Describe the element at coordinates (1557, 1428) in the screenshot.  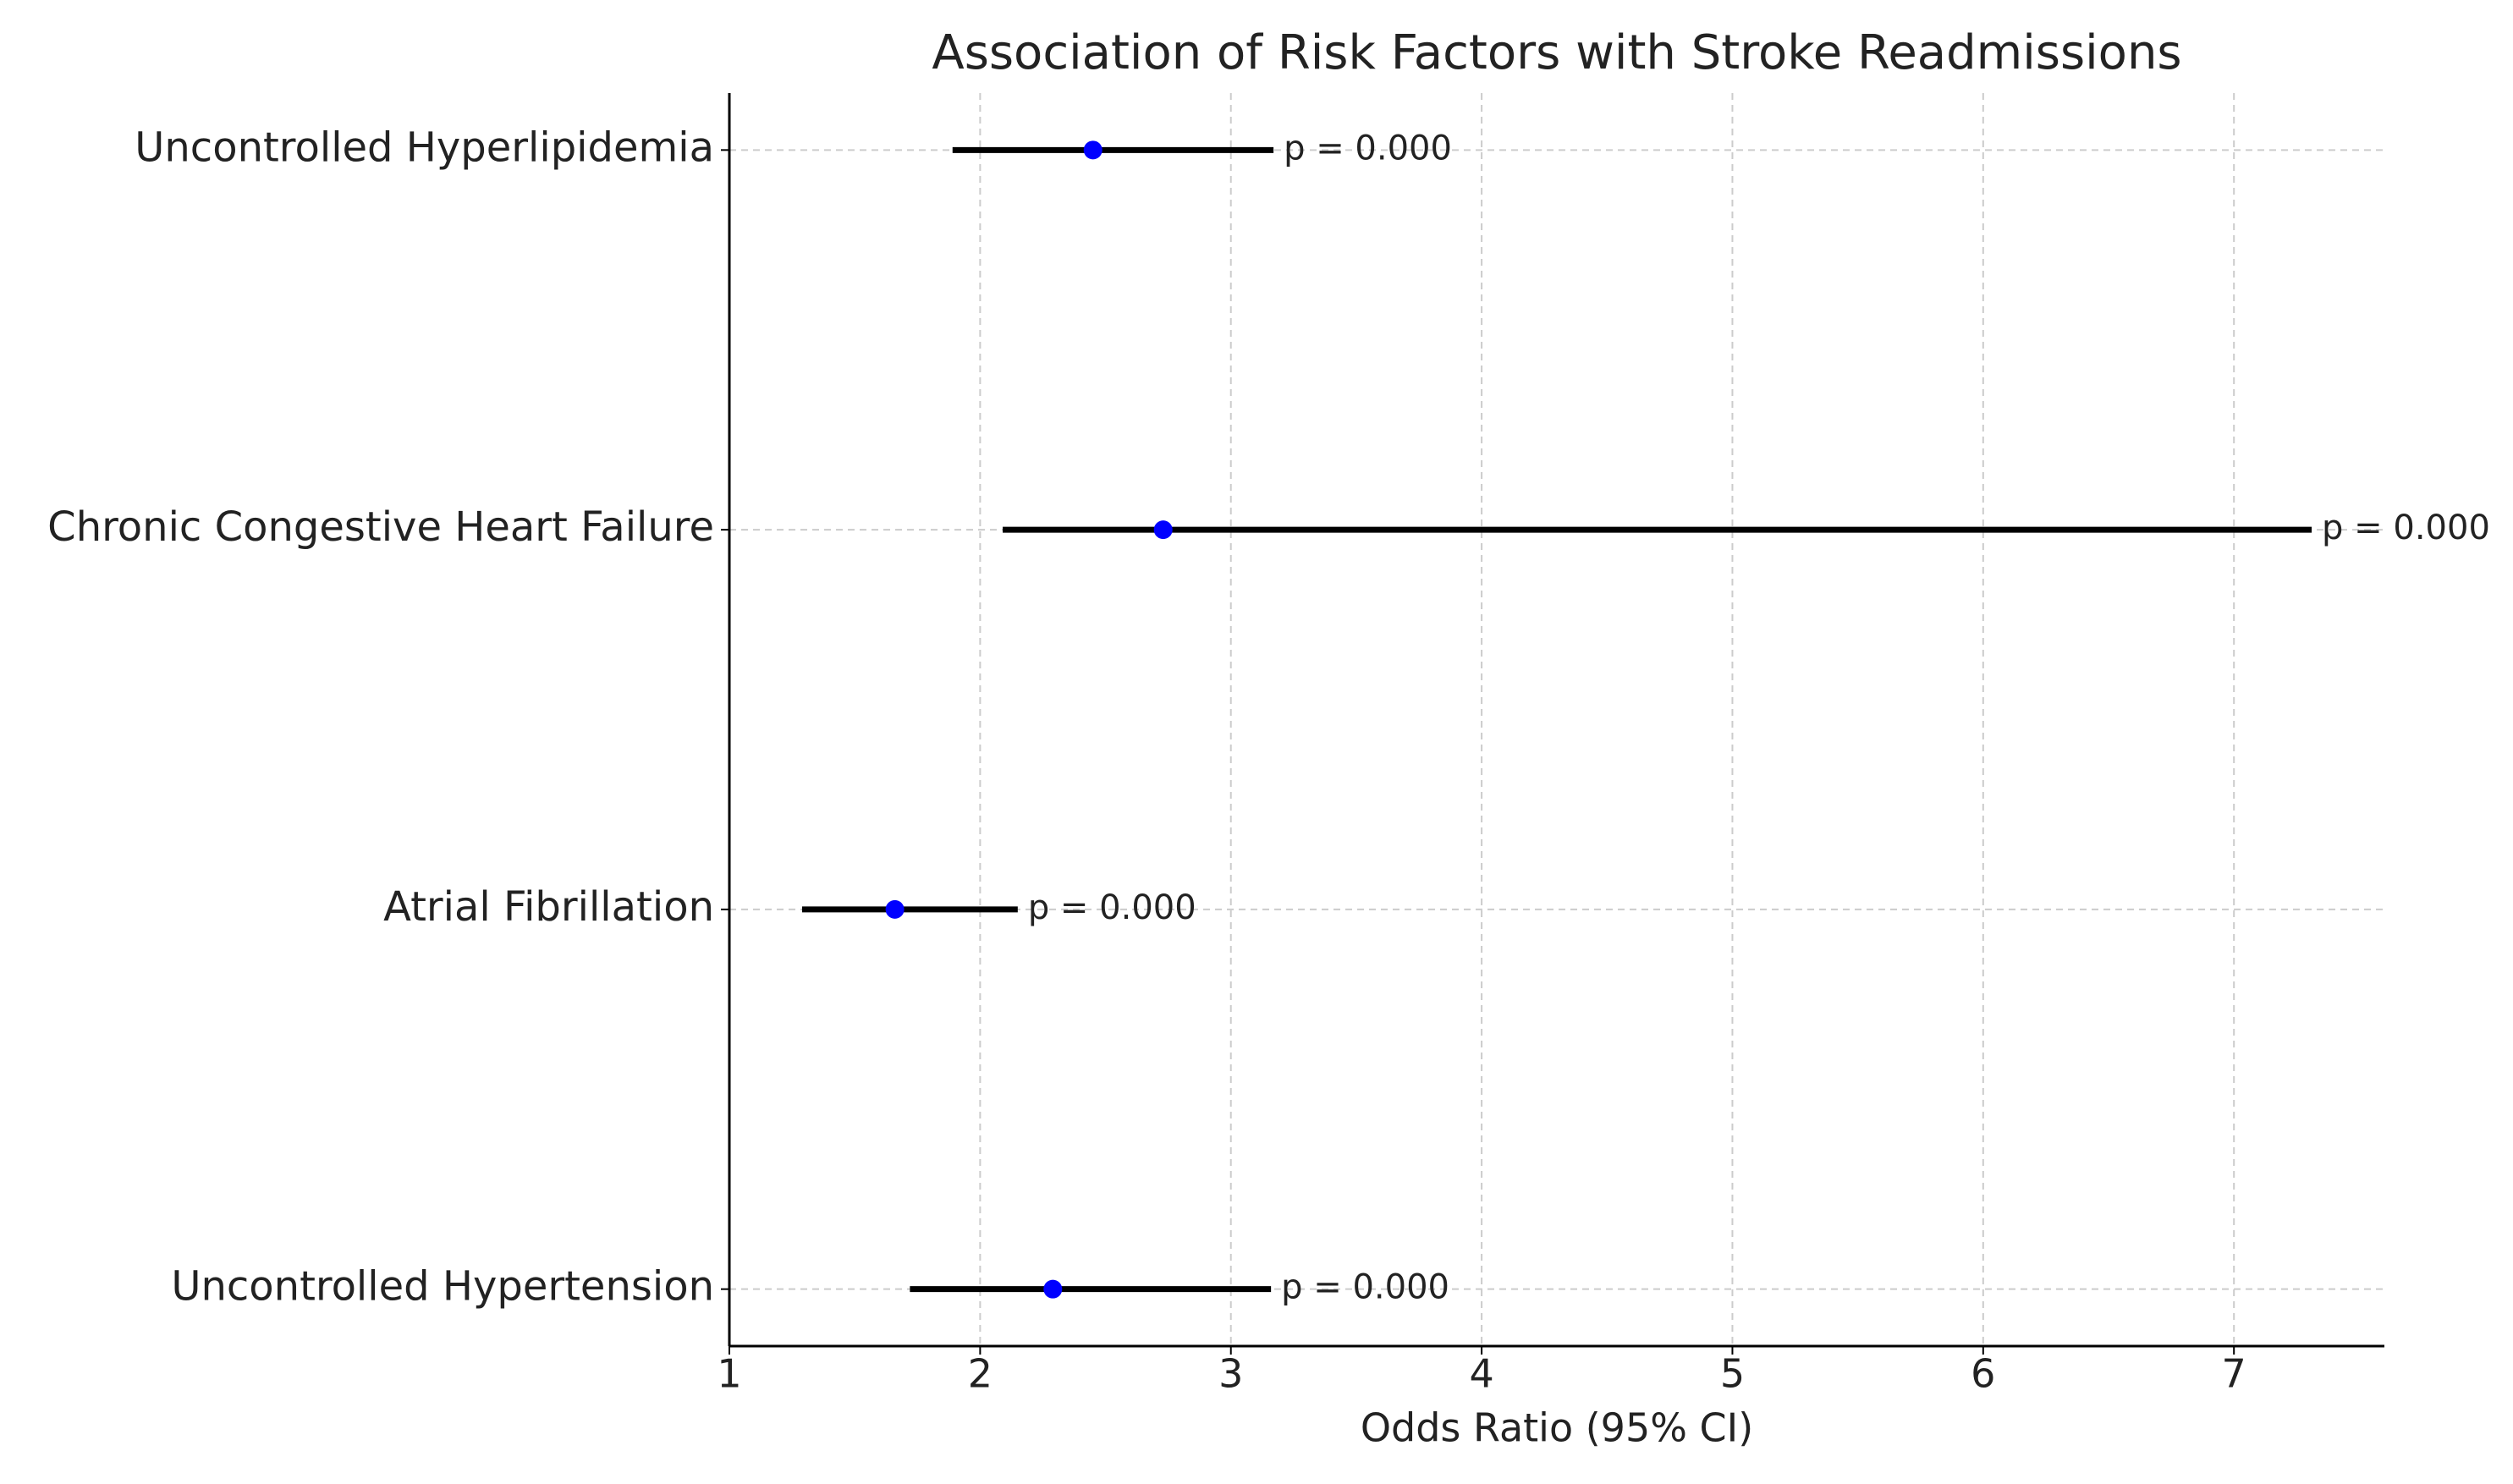
I see `x-axis-label: Odds Ratio (95% CI)` at that location.